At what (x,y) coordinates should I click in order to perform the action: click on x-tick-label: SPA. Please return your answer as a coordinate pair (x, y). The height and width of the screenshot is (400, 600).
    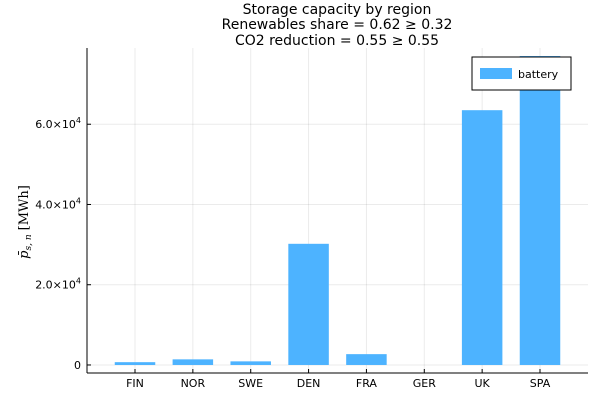
    Looking at the image, I should click on (540, 383).